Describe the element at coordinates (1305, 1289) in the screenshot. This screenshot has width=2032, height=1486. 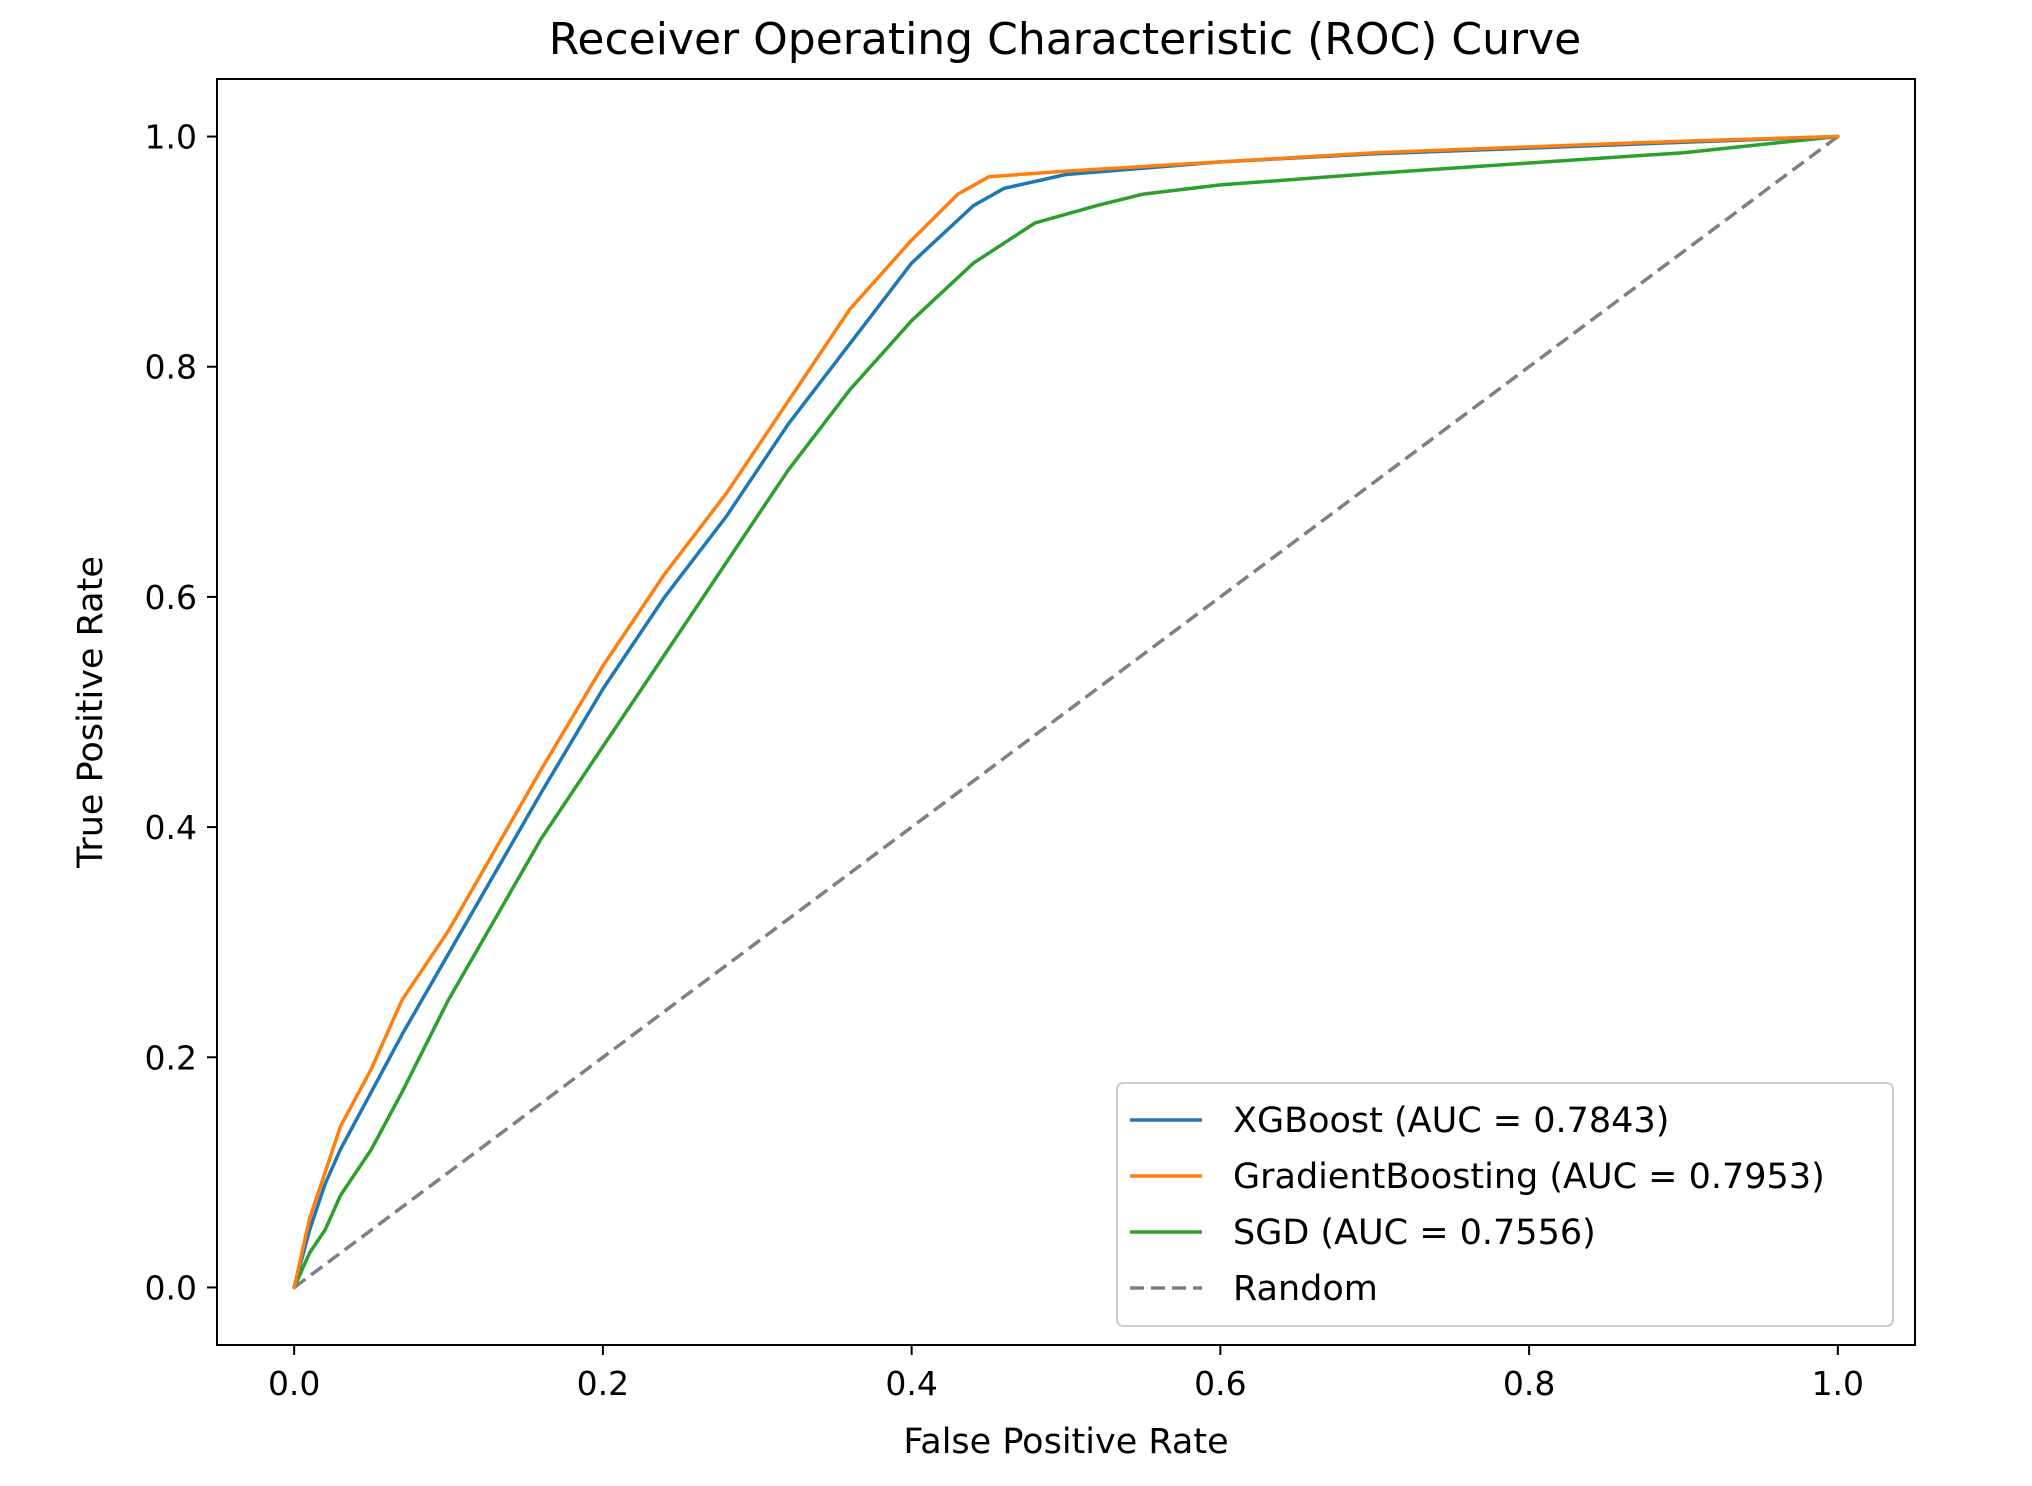
I see `legend-label-random: Random` at that location.